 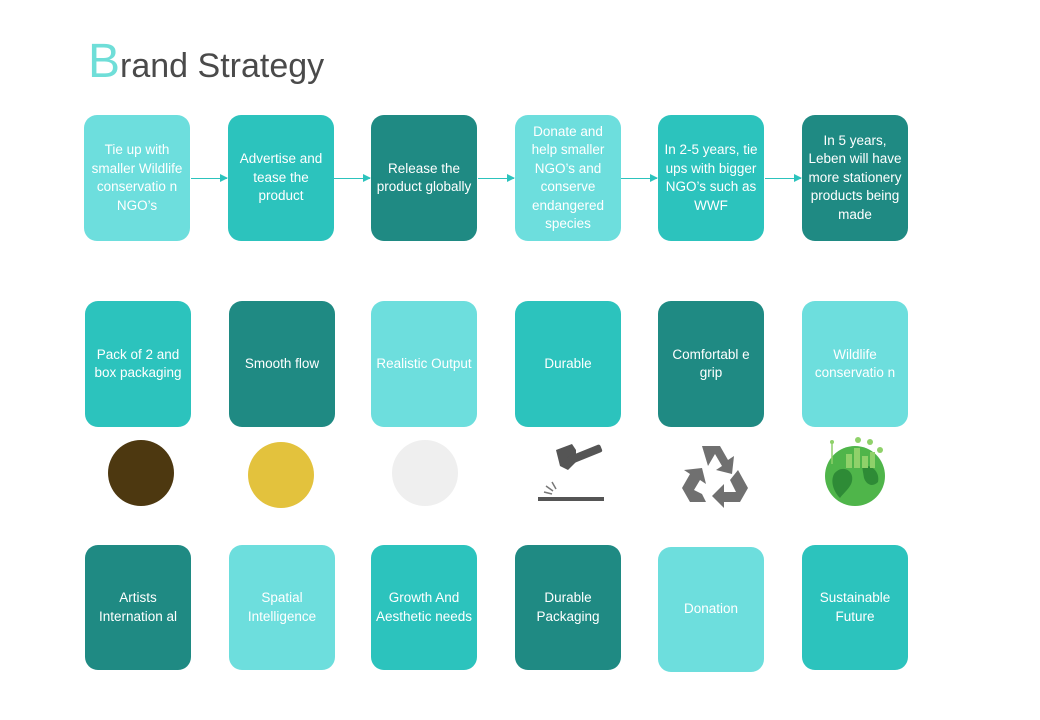 What do you see at coordinates (281, 475) in the screenshot?
I see `gold-circle` at bounding box center [281, 475].